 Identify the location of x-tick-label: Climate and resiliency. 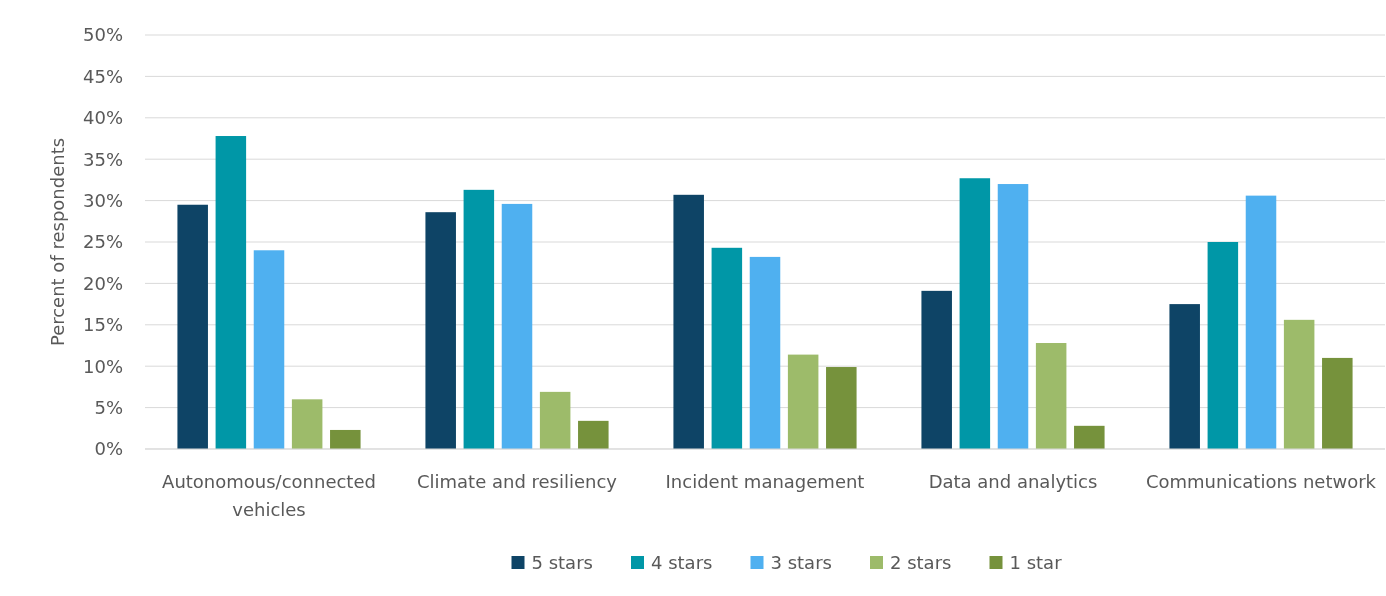
(517, 481).